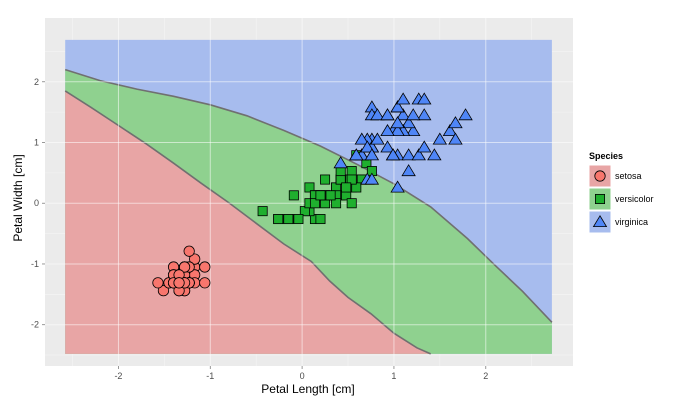 This screenshot has width=692, height=407. Describe the element at coordinates (628, 176) in the screenshot. I see `legend-label-setosa: setosa` at that location.